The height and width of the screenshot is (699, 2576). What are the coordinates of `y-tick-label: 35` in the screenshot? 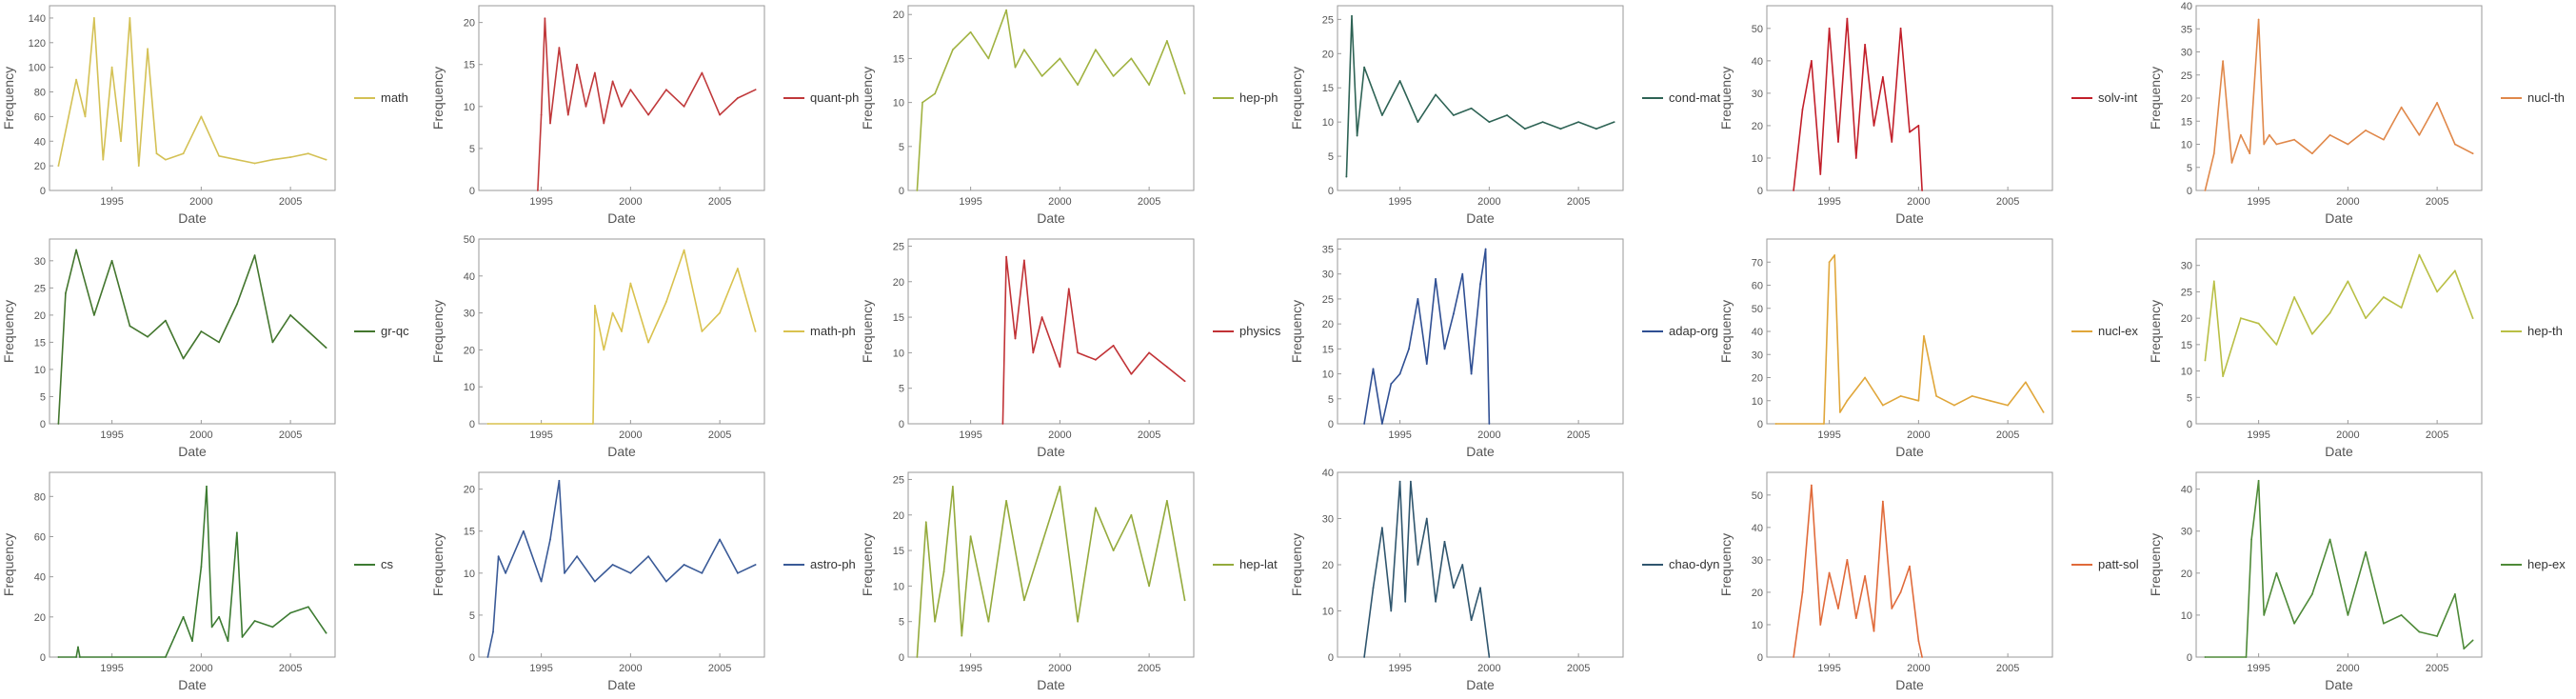 It's located at (2186, 29).